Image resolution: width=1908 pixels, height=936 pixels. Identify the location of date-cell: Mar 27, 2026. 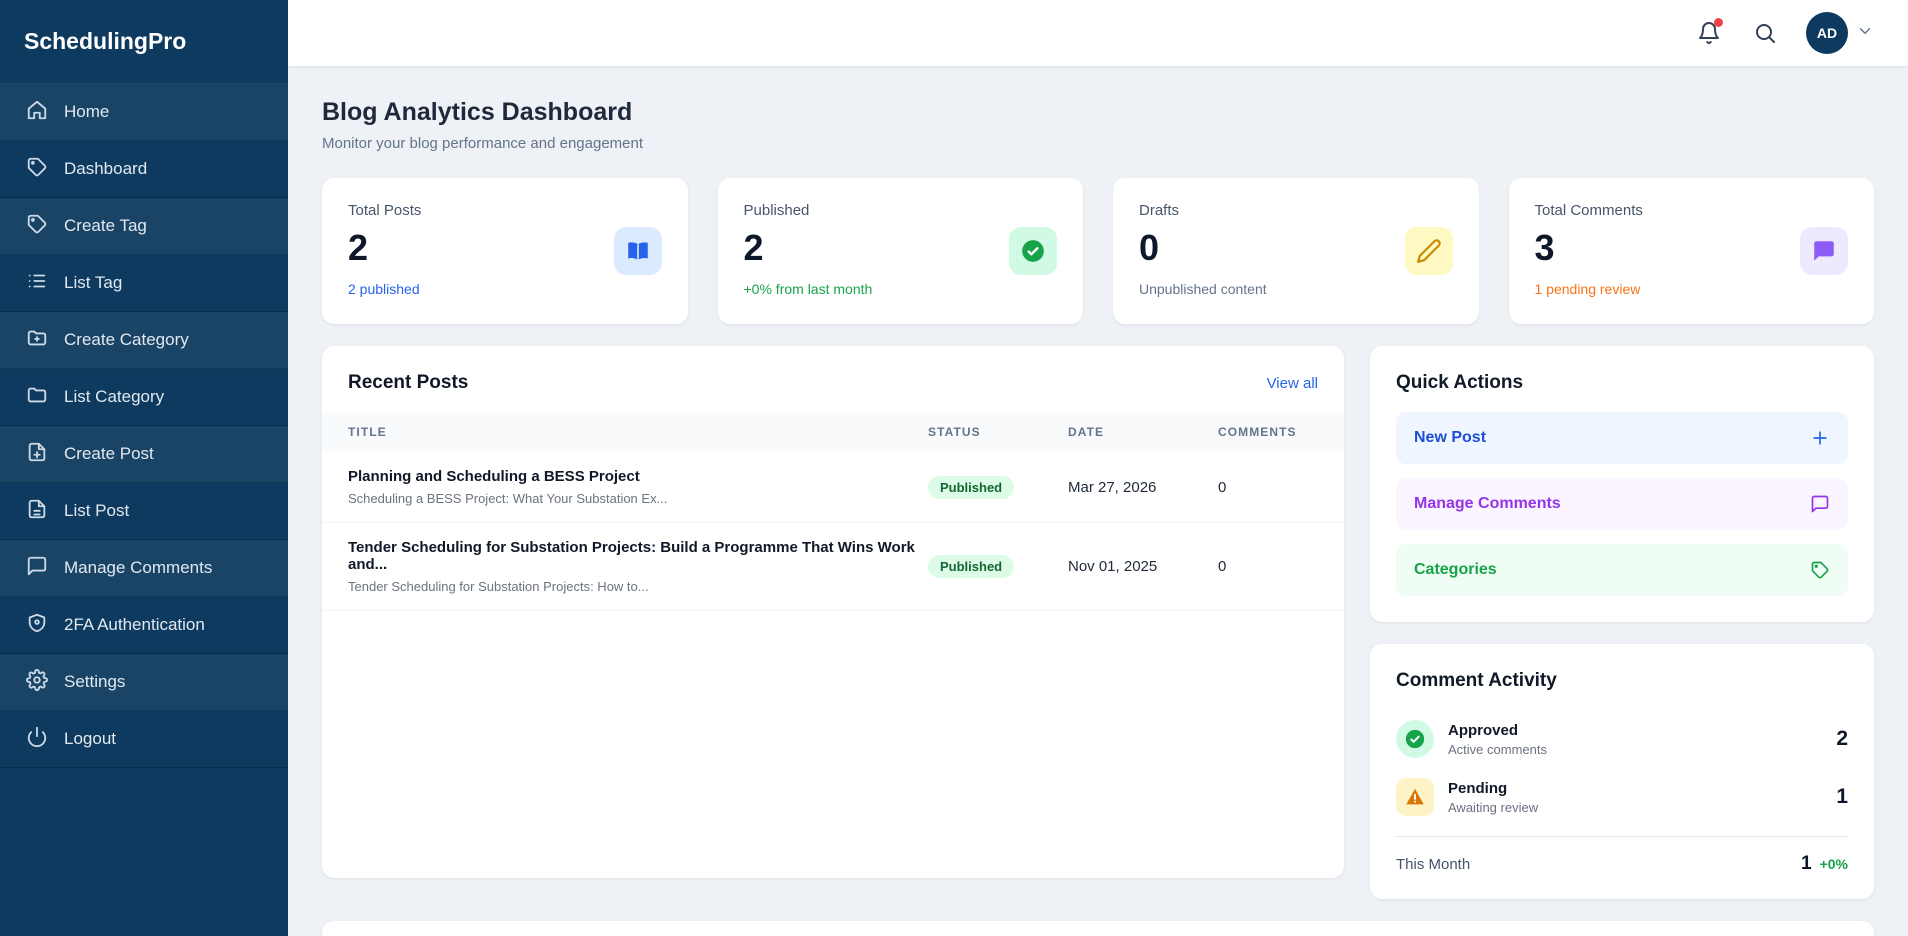
(1112, 487).